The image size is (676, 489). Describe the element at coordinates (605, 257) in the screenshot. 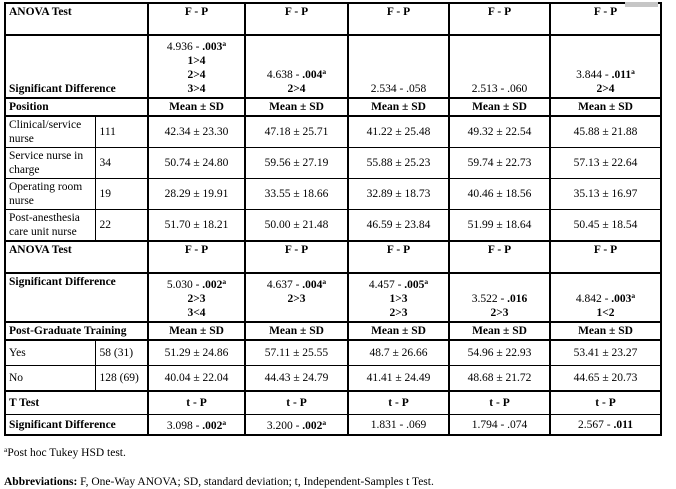

I see `anova-test-row-2-value-5: F - P` at that location.